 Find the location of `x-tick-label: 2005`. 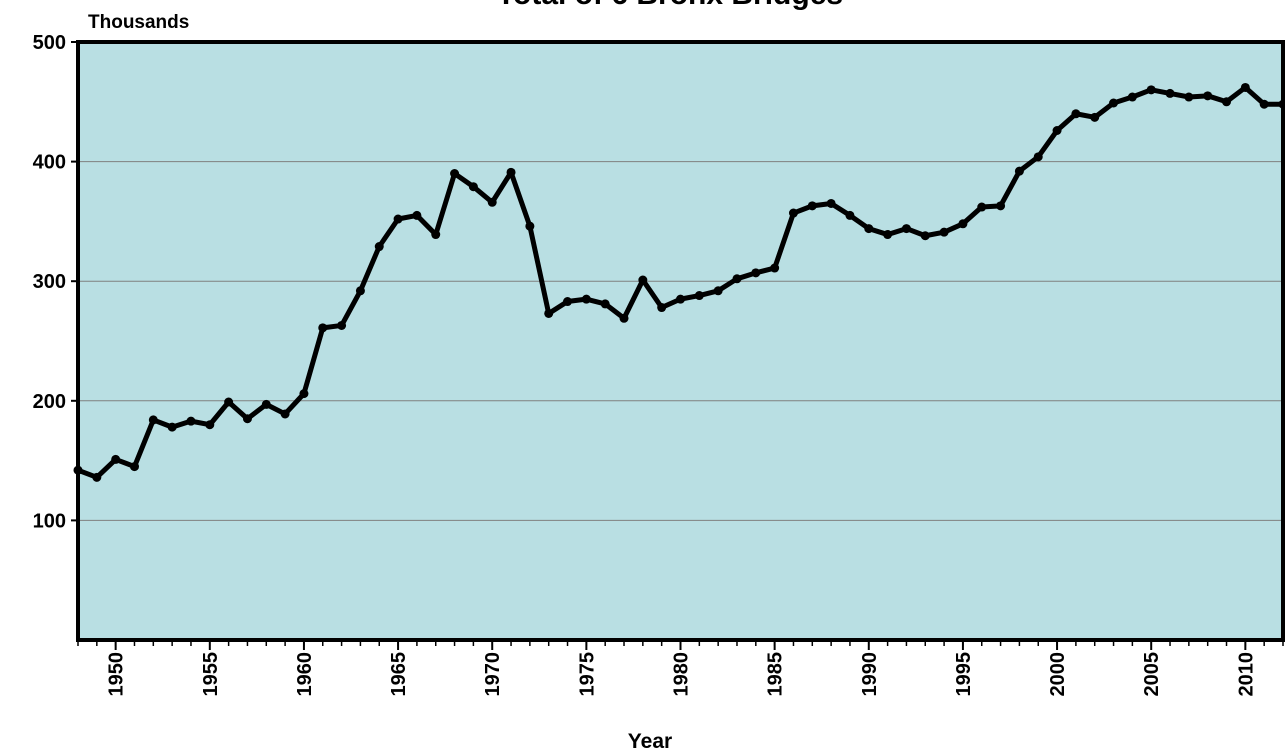

x-tick-label: 2005 is located at coordinates (1152, 674).